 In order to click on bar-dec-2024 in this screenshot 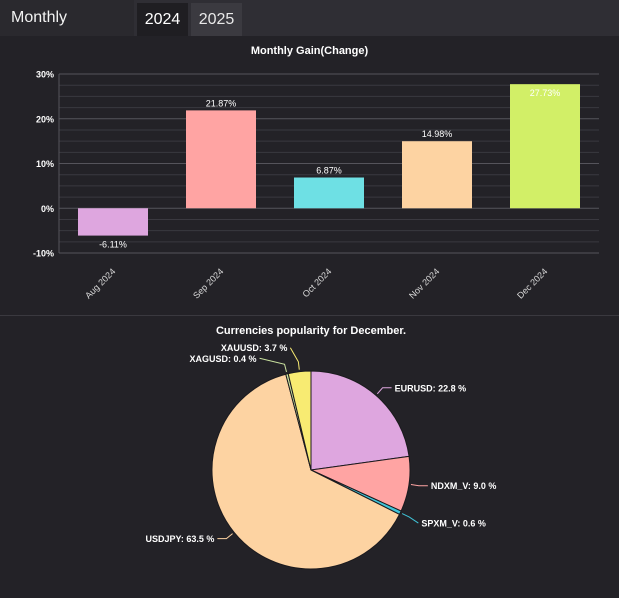, I will do `click(545, 146)`.